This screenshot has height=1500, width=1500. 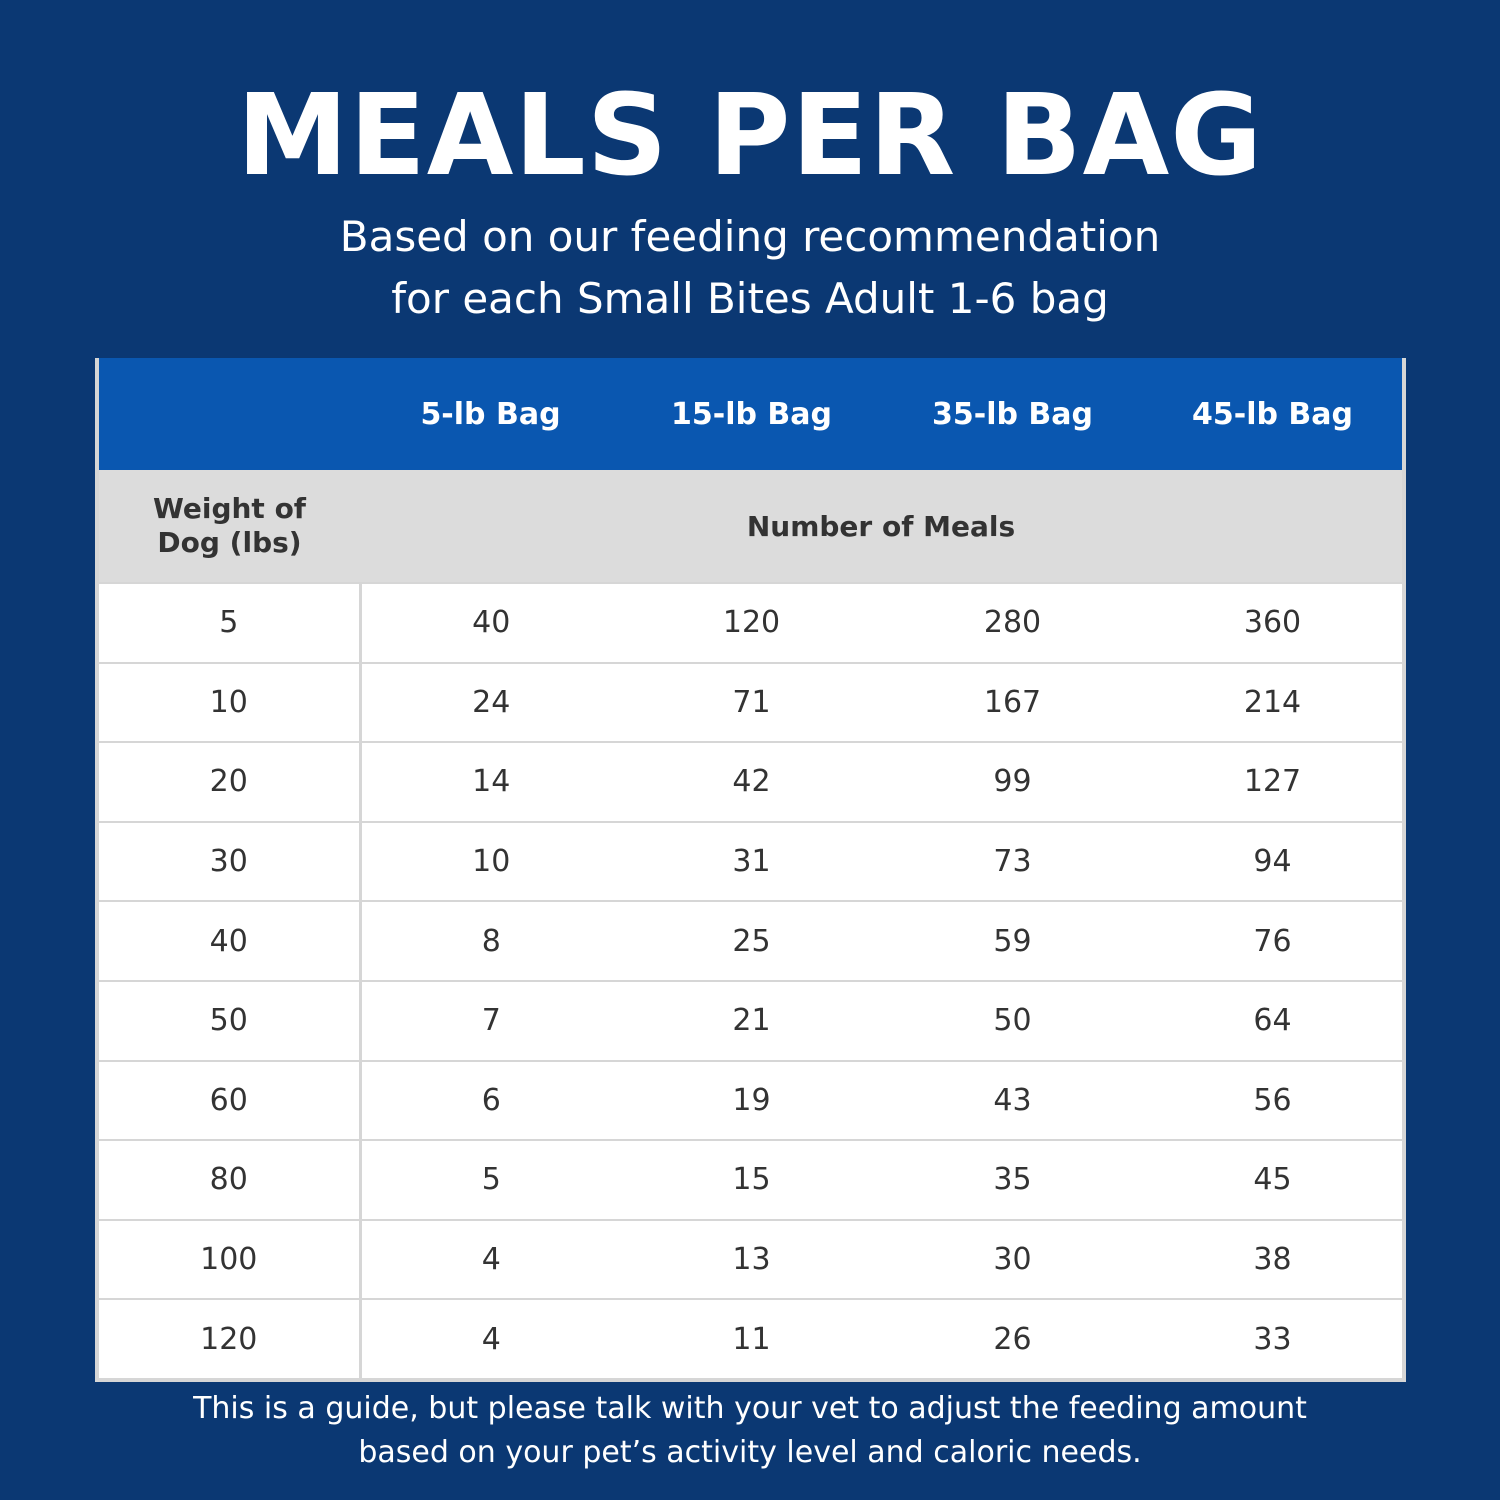 What do you see at coordinates (490, 1020) in the screenshot?
I see `meals-cell: 7` at bounding box center [490, 1020].